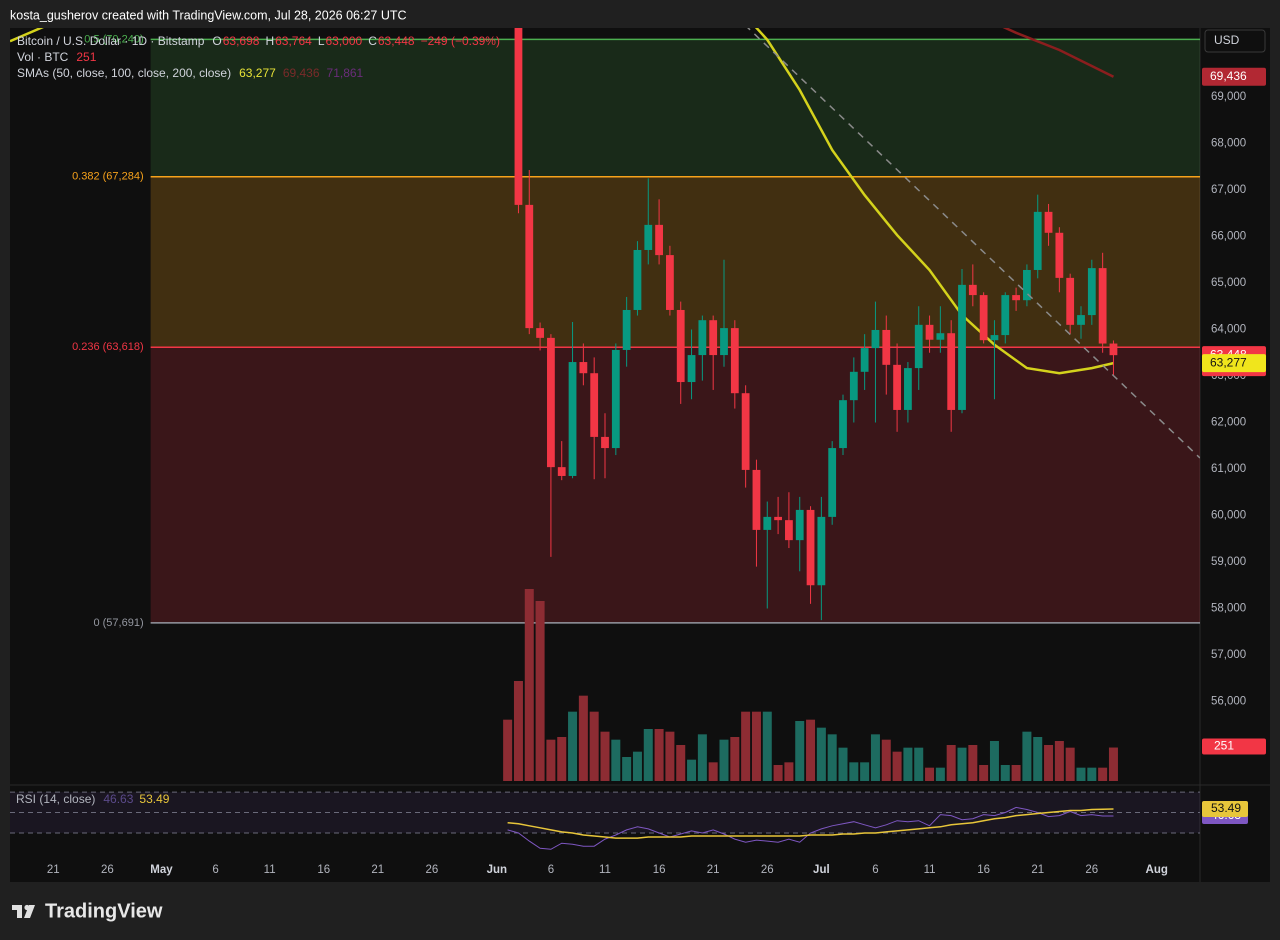 This screenshot has width=1280, height=940. I want to click on y-tick-label: 62,000, so click(1228, 423).